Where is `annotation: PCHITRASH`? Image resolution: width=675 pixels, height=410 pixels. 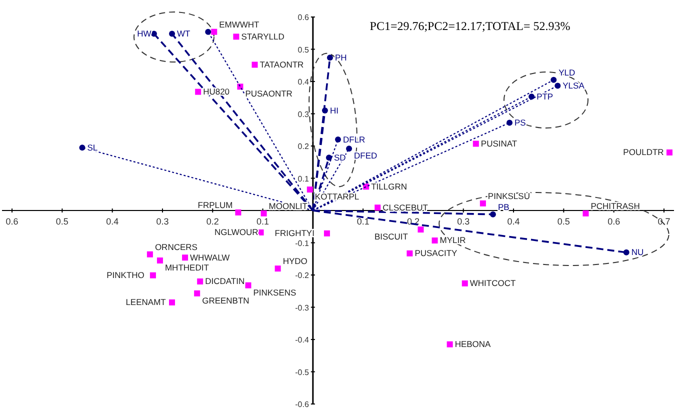 annotation: PCHITRASH is located at coordinates (615, 205).